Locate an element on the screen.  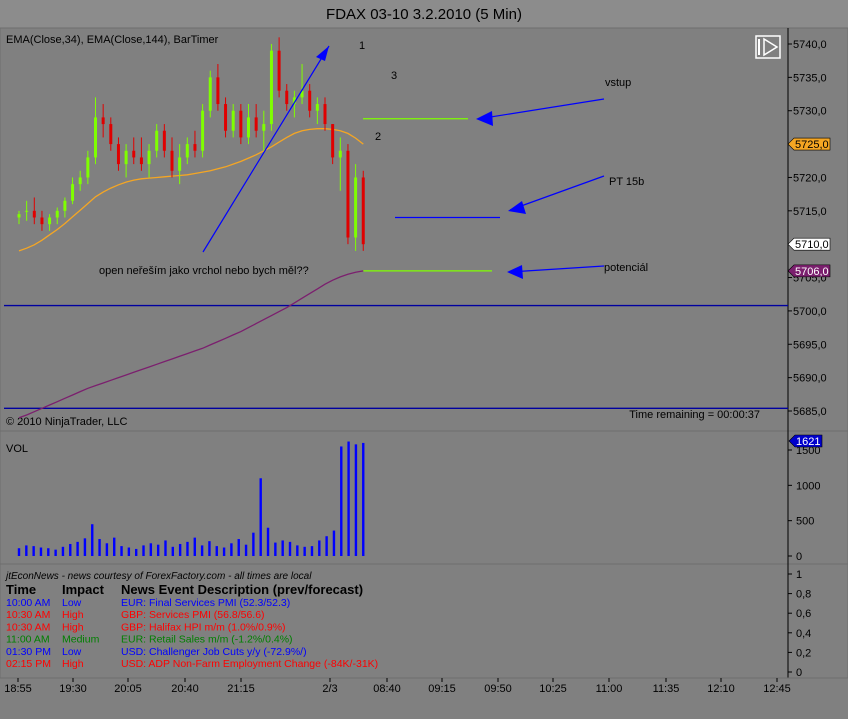
news-row-impact: Medium is located at coordinates (81, 640).